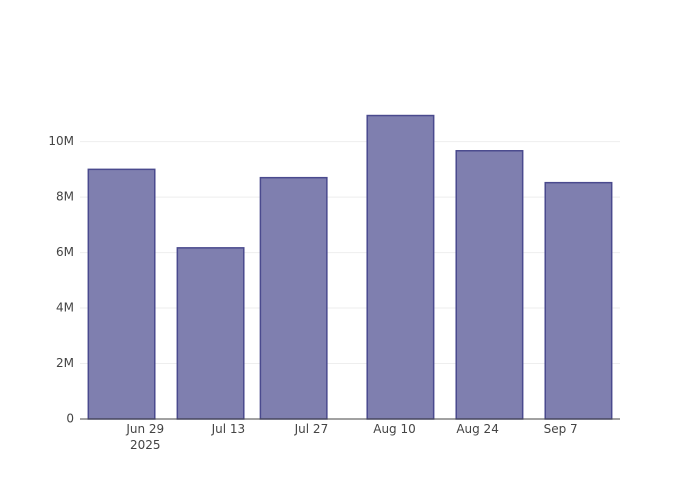  What do you see at coordinates (65, 197) in the screenshot?
I see `y-tick-label: 8M` at bounding box center [65, 197].